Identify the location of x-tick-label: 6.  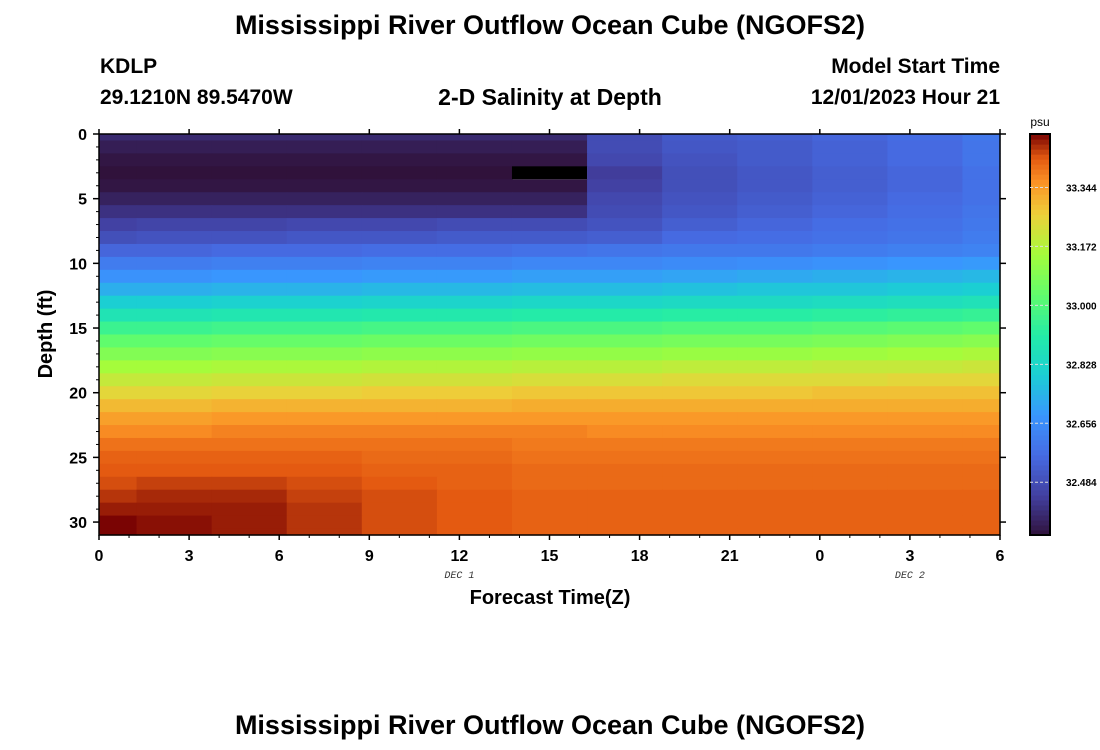
(1000, 556).